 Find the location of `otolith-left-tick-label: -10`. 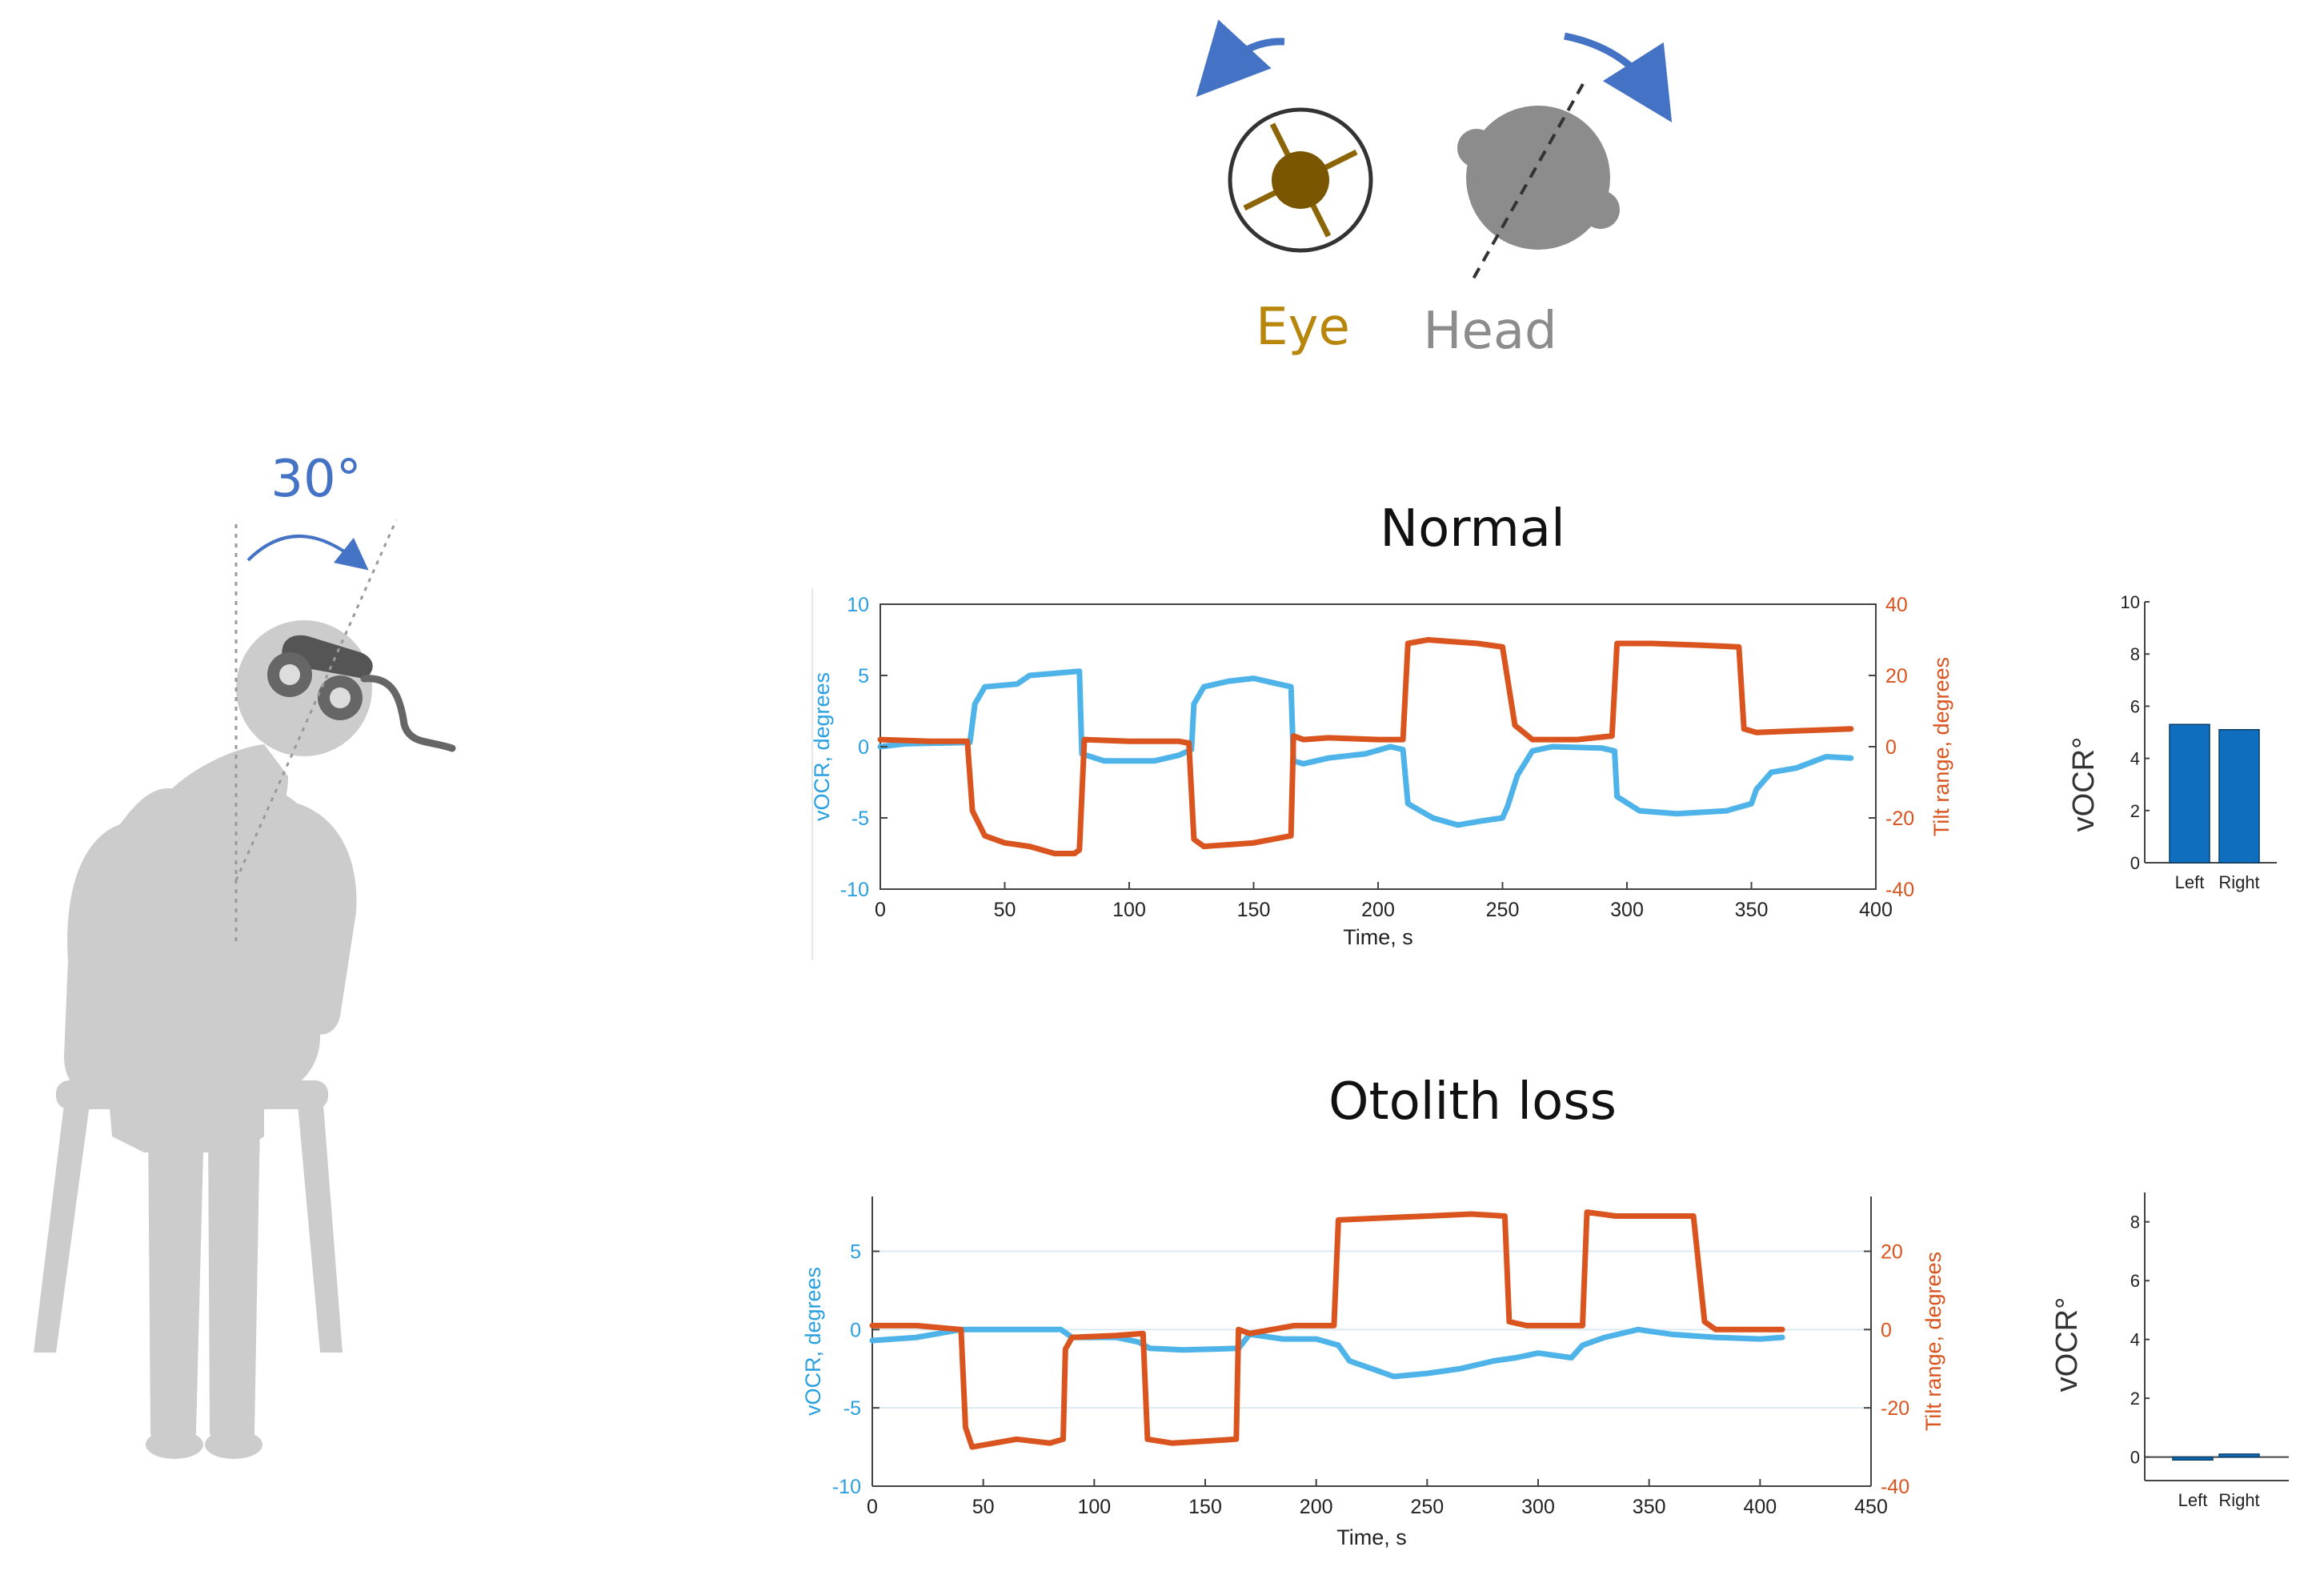

otolith-left-tick-label: -10 is located at coordinates (846, 1487).